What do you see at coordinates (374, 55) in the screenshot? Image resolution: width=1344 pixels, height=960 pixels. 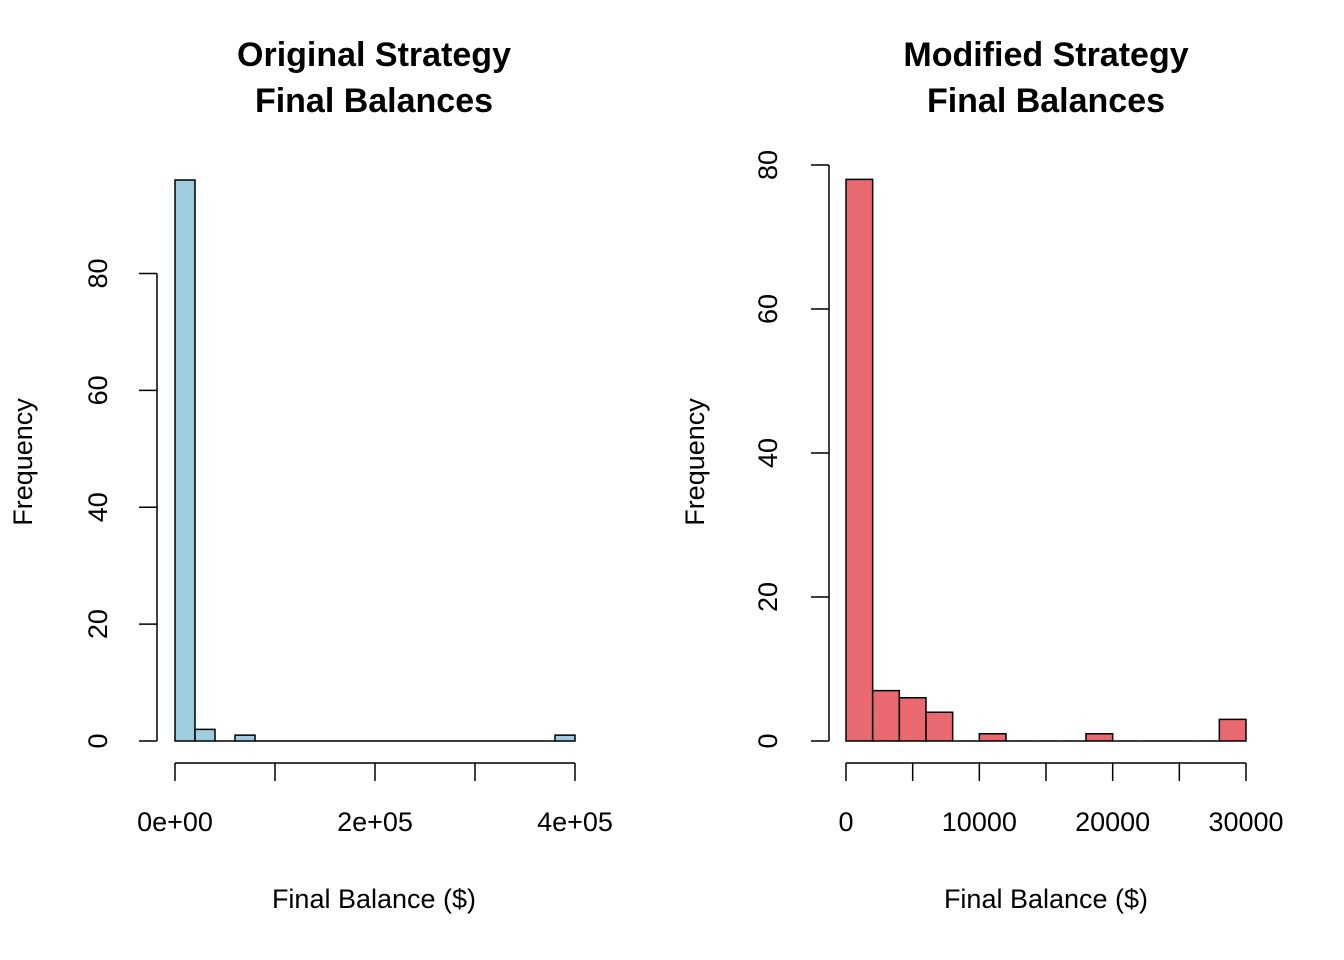 I see `chart-title: Original Strategy` at bounding box center [374, 55].